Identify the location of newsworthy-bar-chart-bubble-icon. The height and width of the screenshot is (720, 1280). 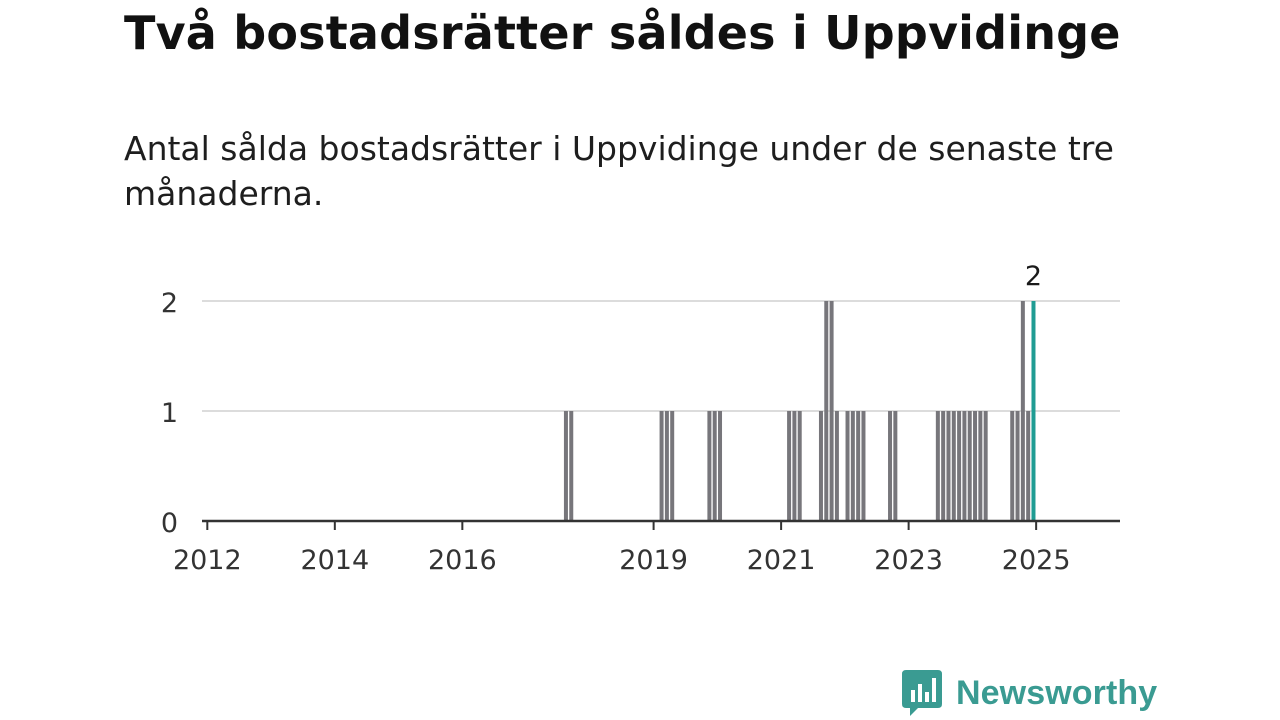
(922, 693).